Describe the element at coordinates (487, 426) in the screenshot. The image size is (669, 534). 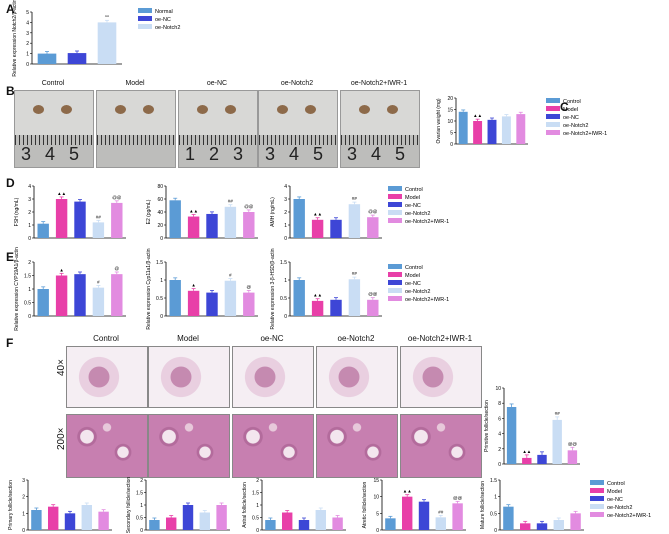
I see `y-axis-label: Primitive follicle/section` at that location.